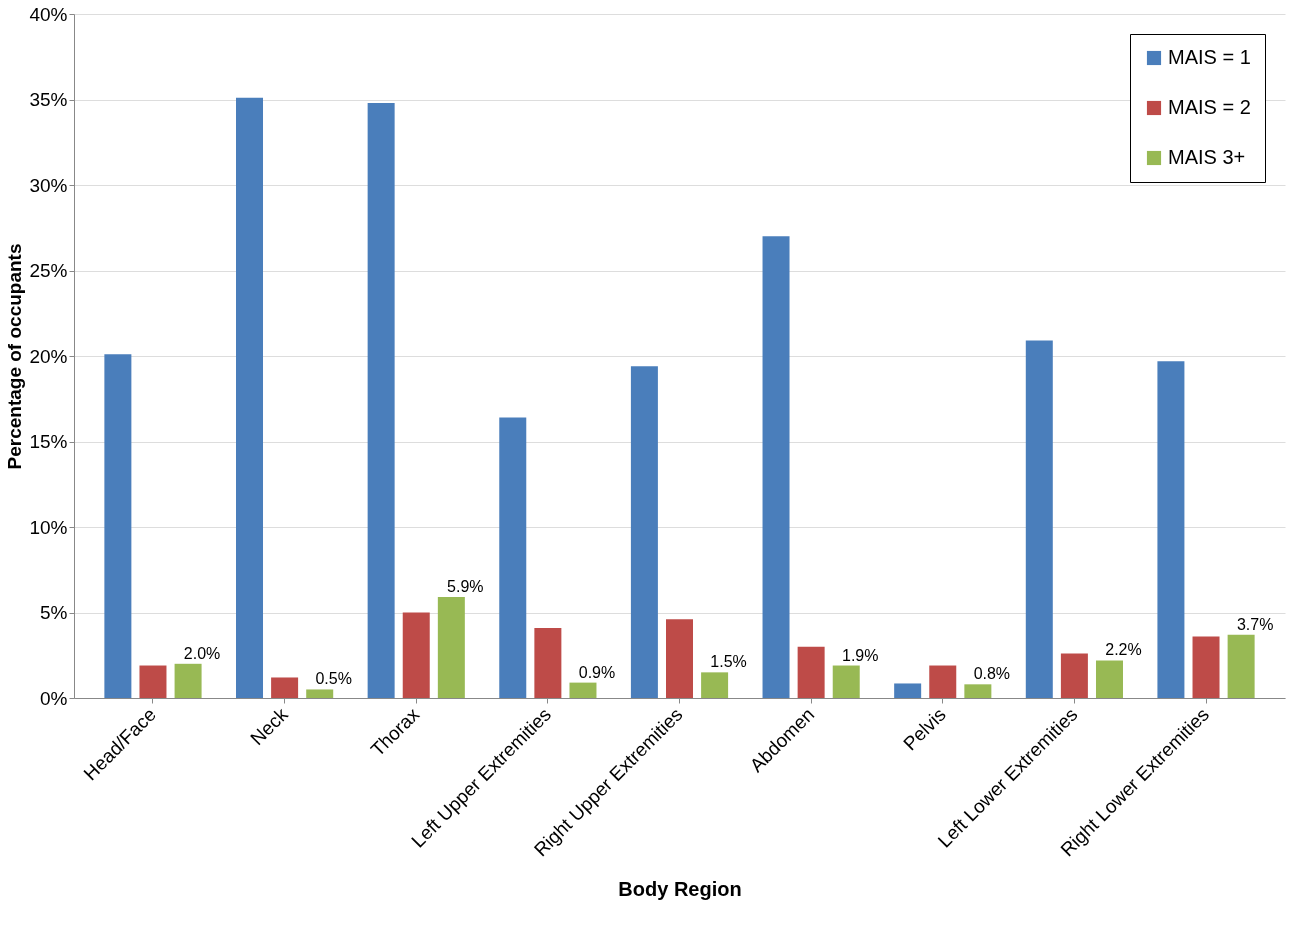  I want to click on data-label: 5.9%, so click(465, 587).